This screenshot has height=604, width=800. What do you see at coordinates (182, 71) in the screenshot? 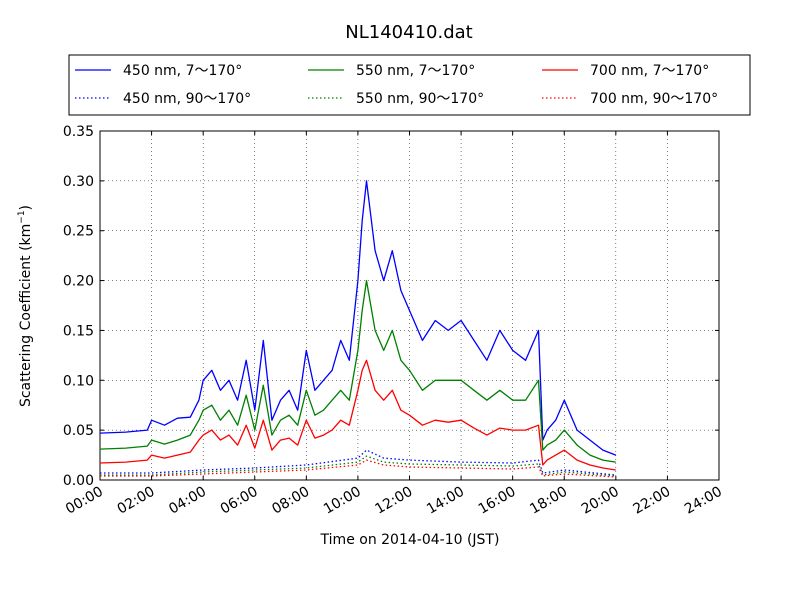
I see `legend-label: 450 nm, 7～170°` at bounding box center [182, 71].